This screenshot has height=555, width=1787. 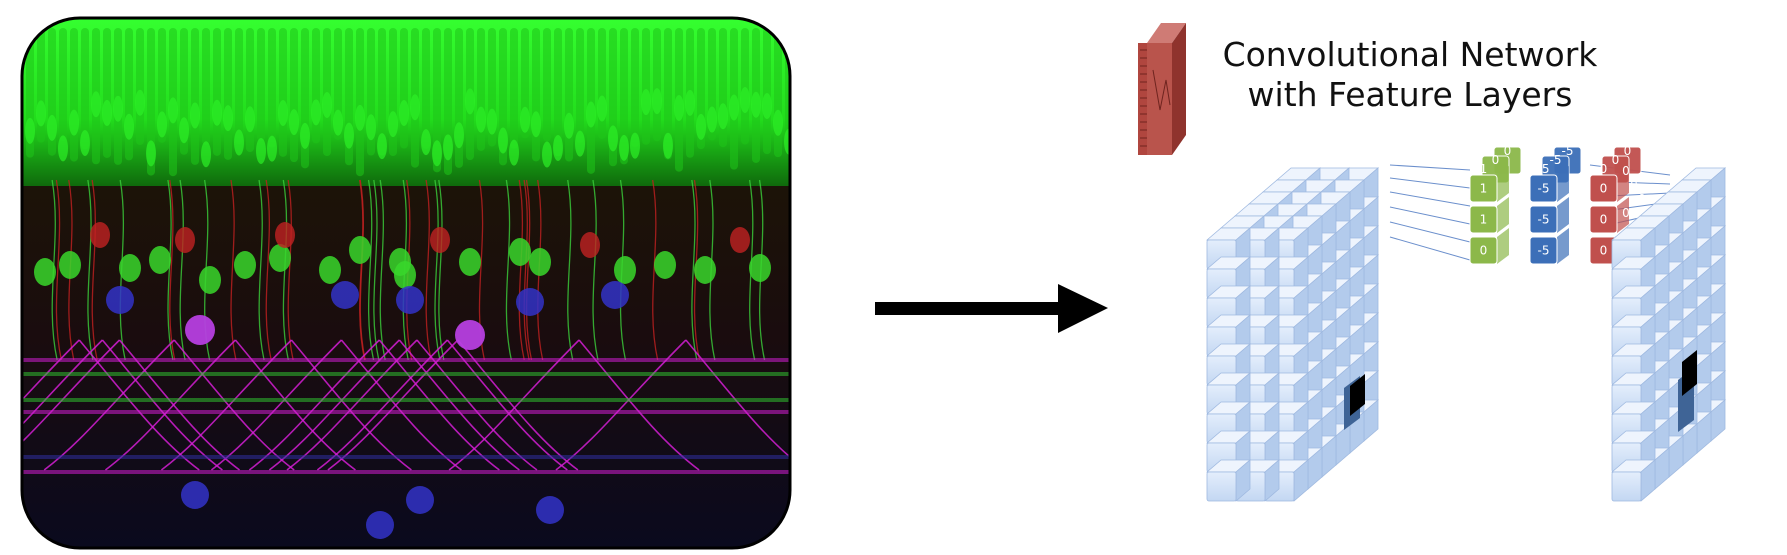 What do you see at coordinates (1410, 54) in the screenshot?
I see `title-line-1: Convolutional Network` at bounding box center [1410, 54].